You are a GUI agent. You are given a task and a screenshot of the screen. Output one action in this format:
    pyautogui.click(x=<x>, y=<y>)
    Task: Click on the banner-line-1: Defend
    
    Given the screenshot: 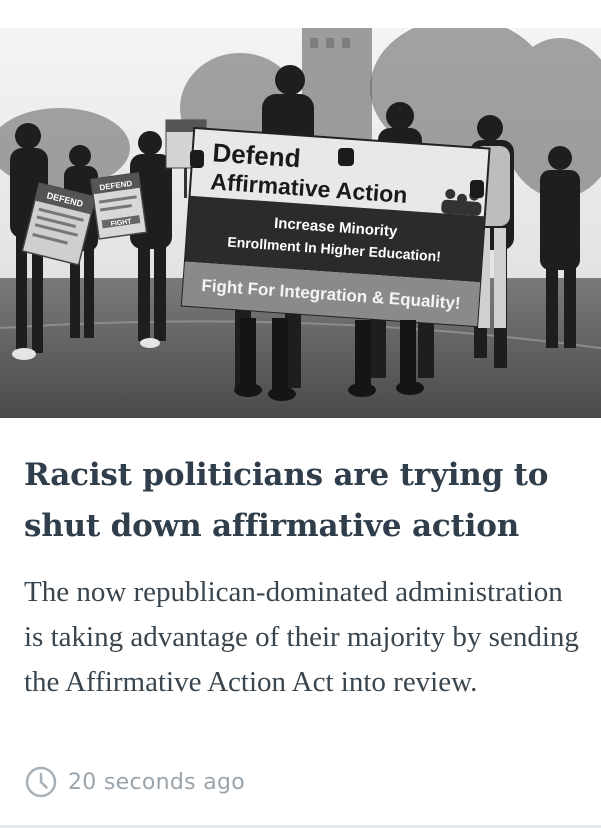 What is the action you would take?
    pyautogui.click(x=257, y=155)
    